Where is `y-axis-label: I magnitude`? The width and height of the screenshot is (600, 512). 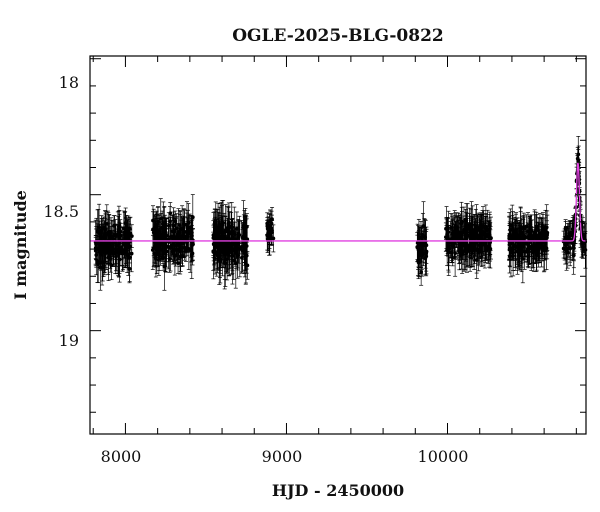 y-axis-label: I magnitude is located at coordinates (20, 245).